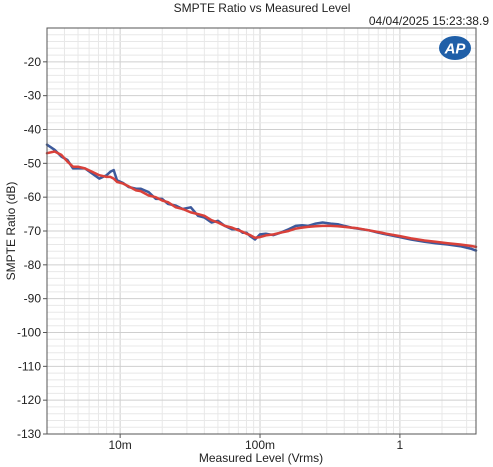 The image size is (493, 467). I want to click on y-tick-label: -70, so click(33, 231).